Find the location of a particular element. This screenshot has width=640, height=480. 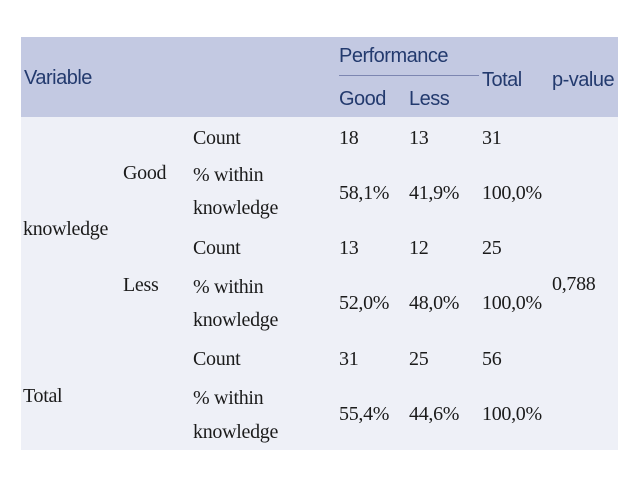

header-less: Less is located at coordinates (429, 99).